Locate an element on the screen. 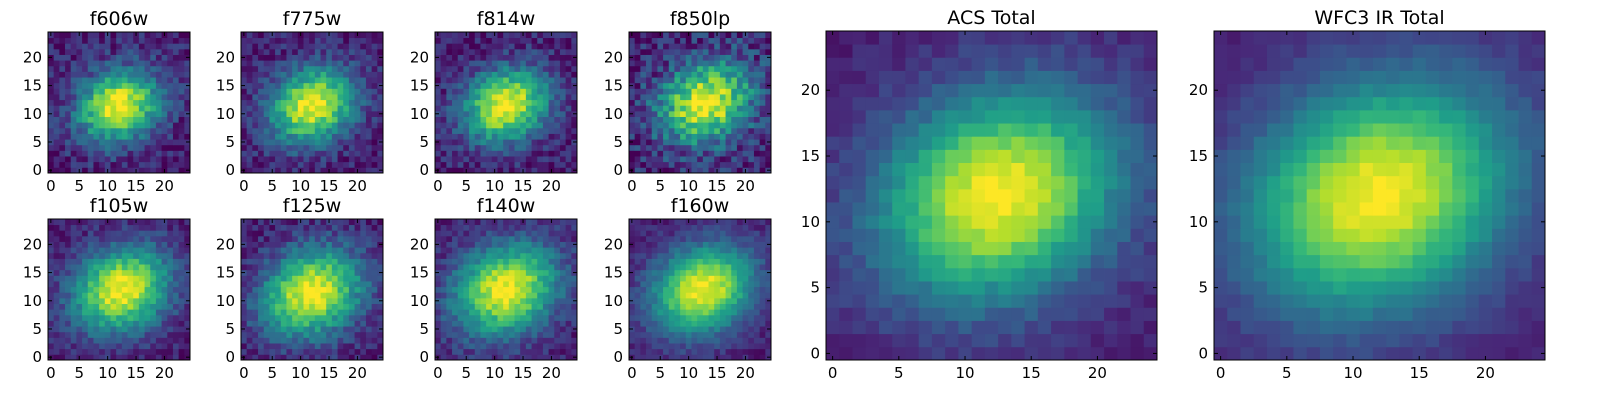 The height and width of the screenshot is (400, 1600). y-tick-label: 15 is located at coordinates (419, 86).